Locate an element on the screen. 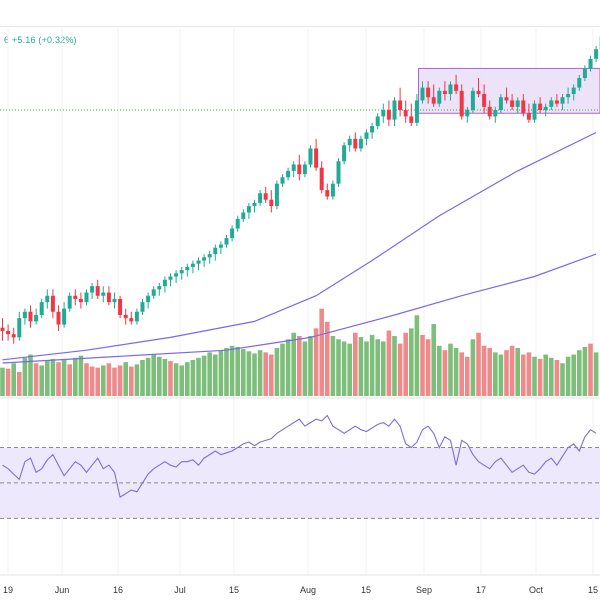  x-tick-label: Oct is located at coordinates (536, 590).